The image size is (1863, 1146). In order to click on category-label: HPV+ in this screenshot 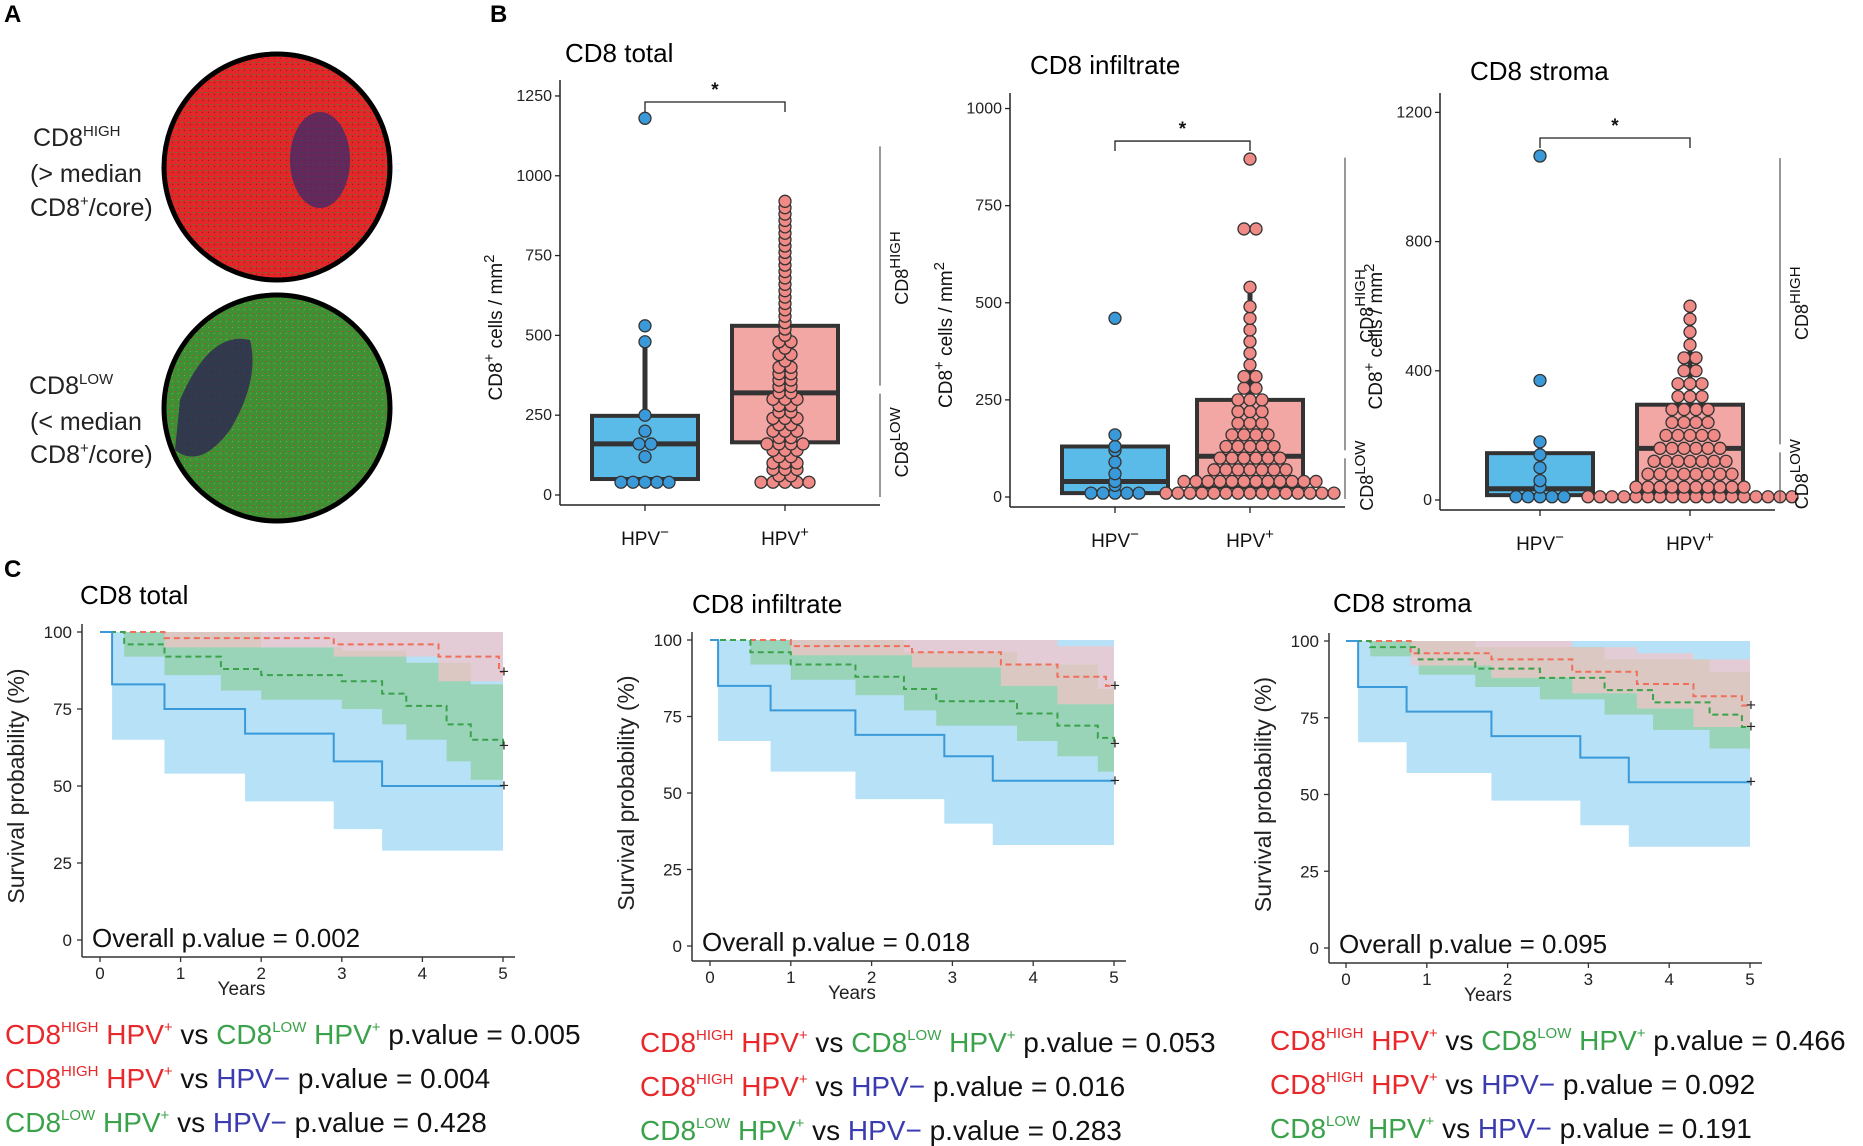, I will do `click(785, 537)`.